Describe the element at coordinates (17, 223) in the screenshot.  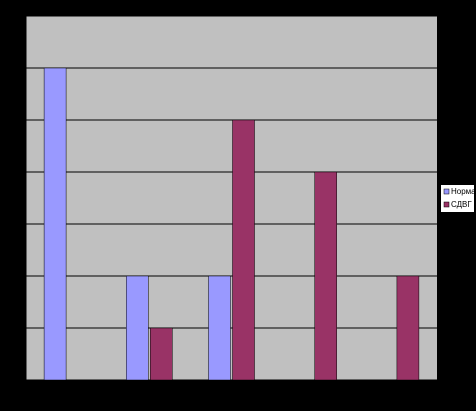
I see `y-tick-label: 3` at that location.